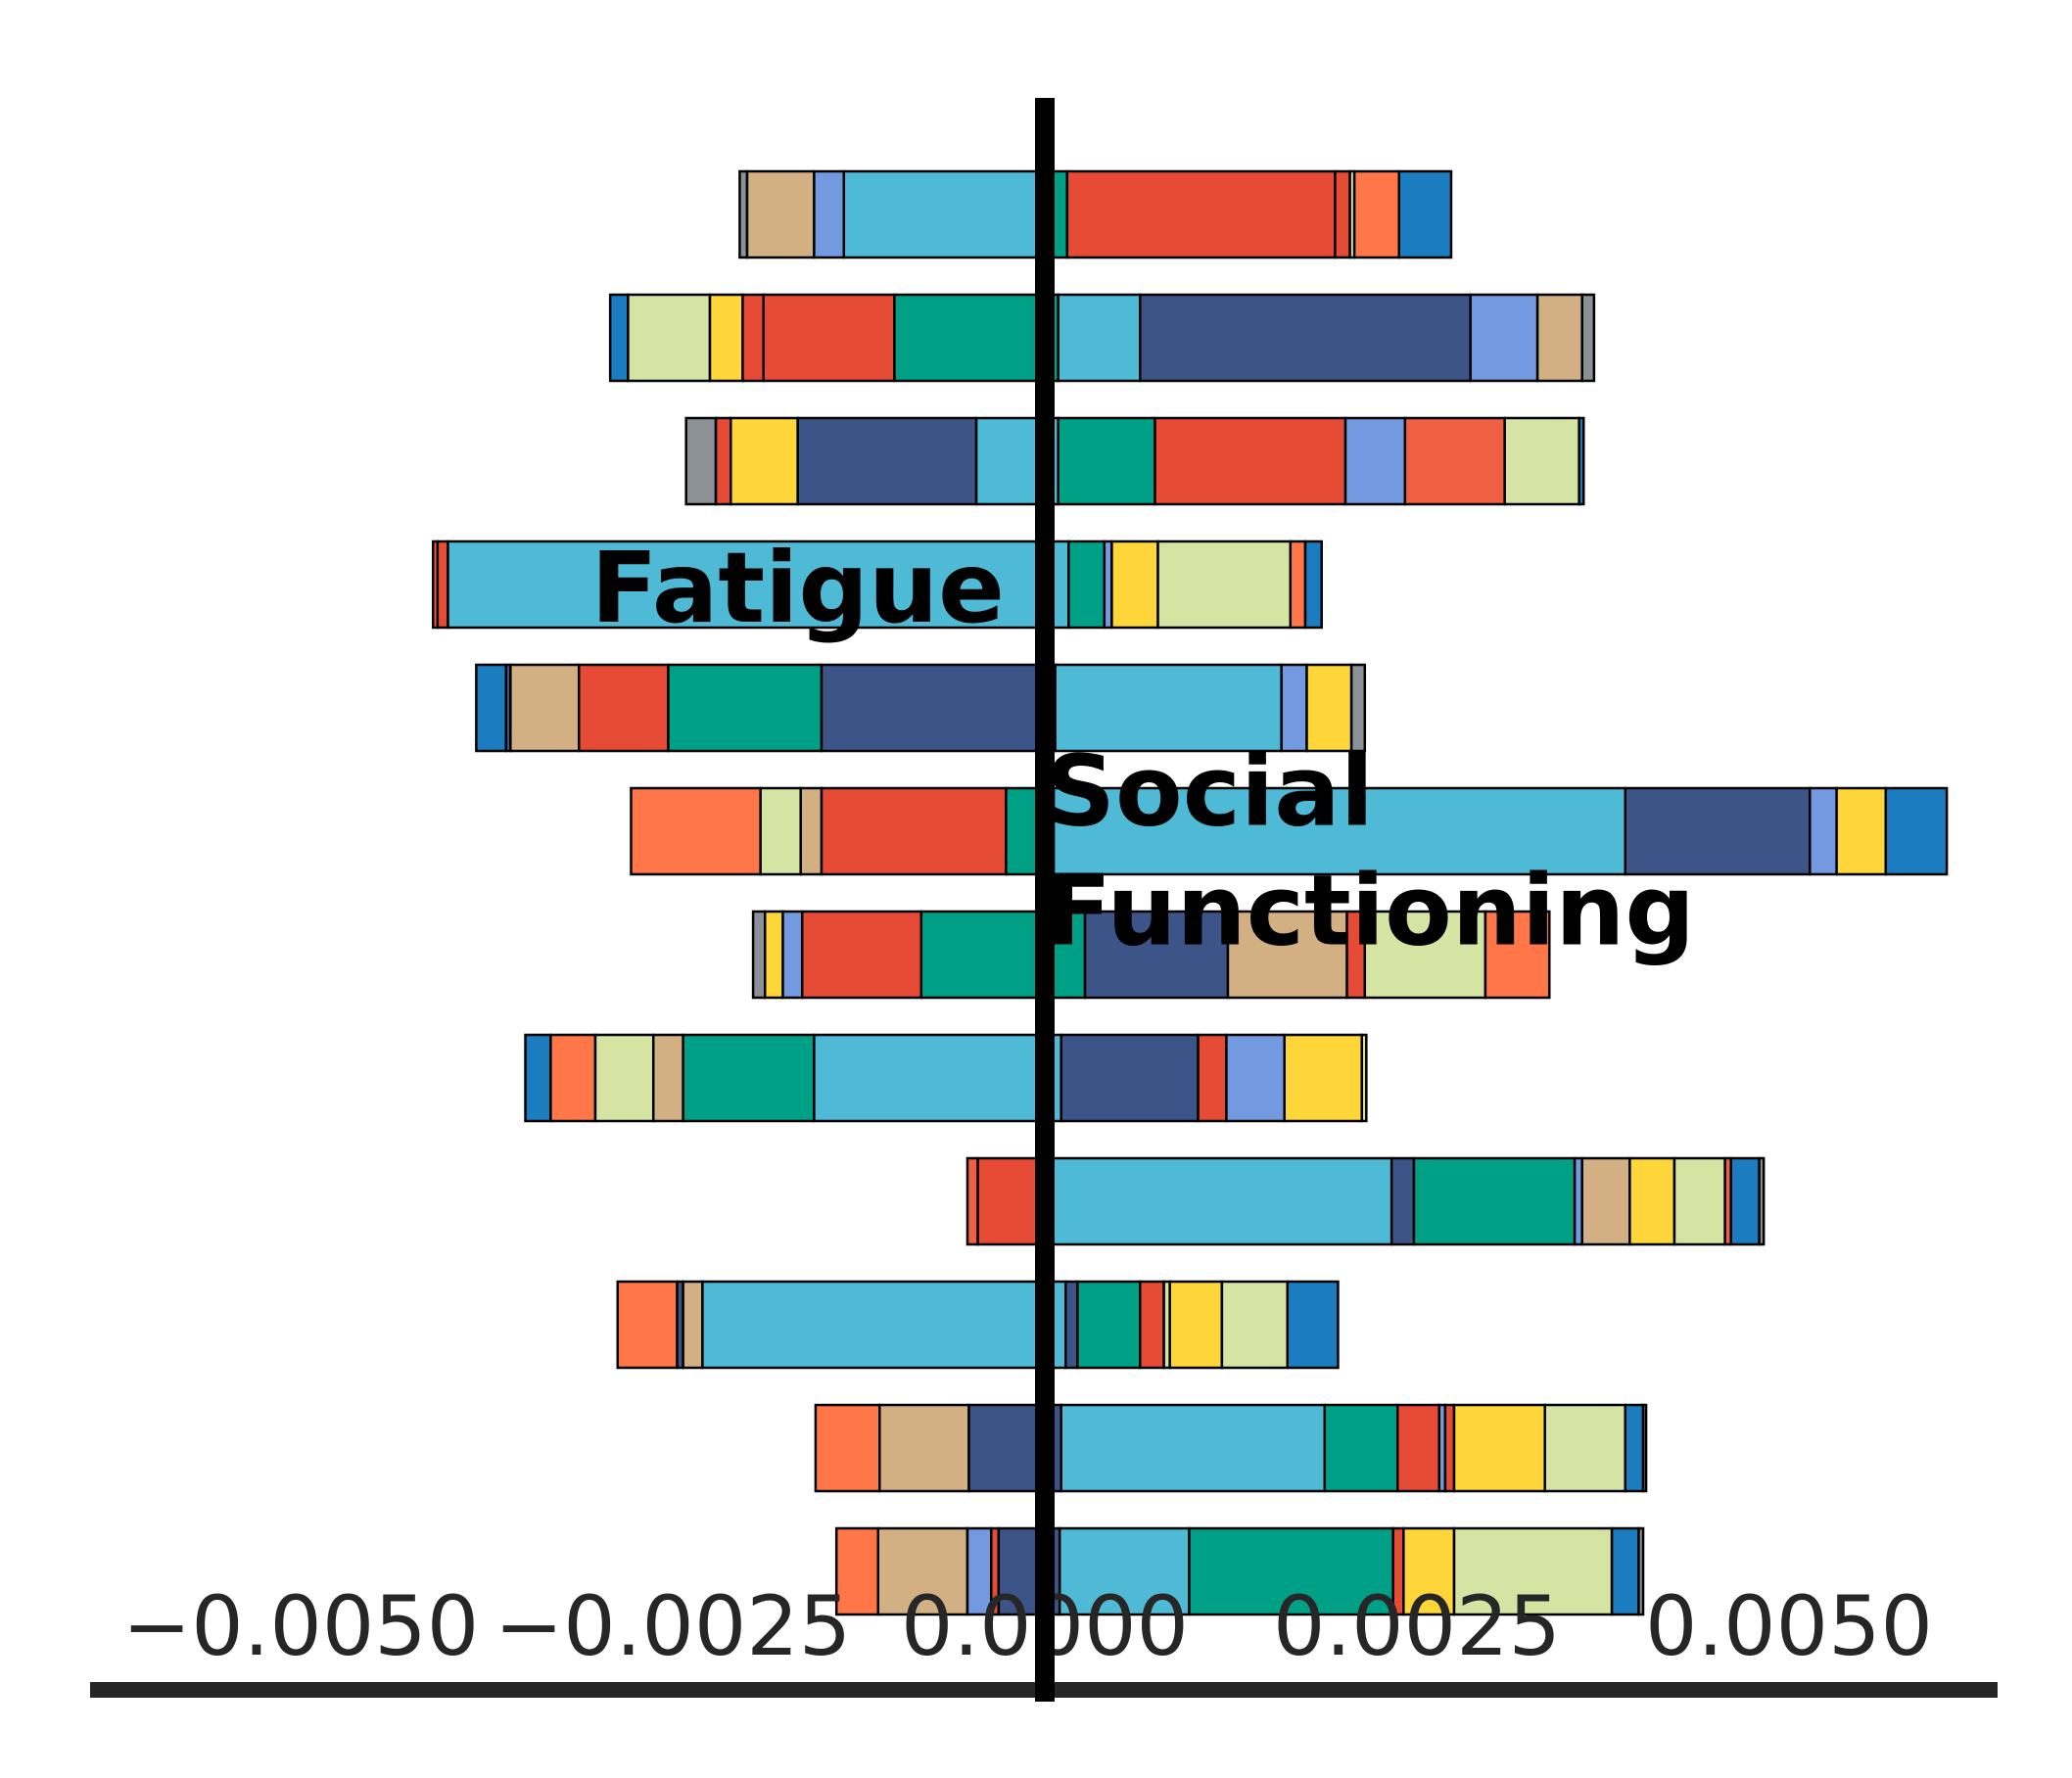 The image size is (2072, 1778). I want to click on annotations: Fatigue Social Functioning, so click(1142, 749).